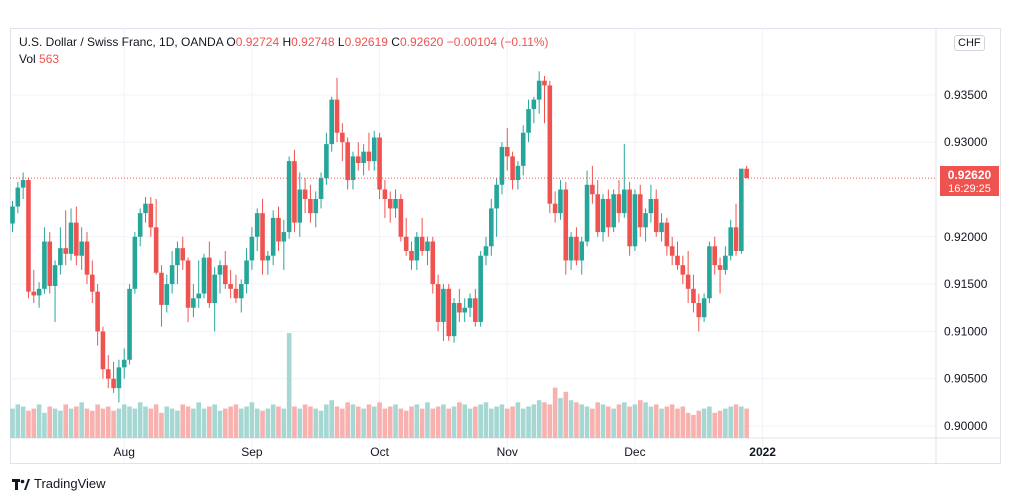 The height and width of the screenshot is (501, 1012). Describe the element at coordinates (966, 379) in the screenshot. I see `y-tick-label: 0.90500` at that location.